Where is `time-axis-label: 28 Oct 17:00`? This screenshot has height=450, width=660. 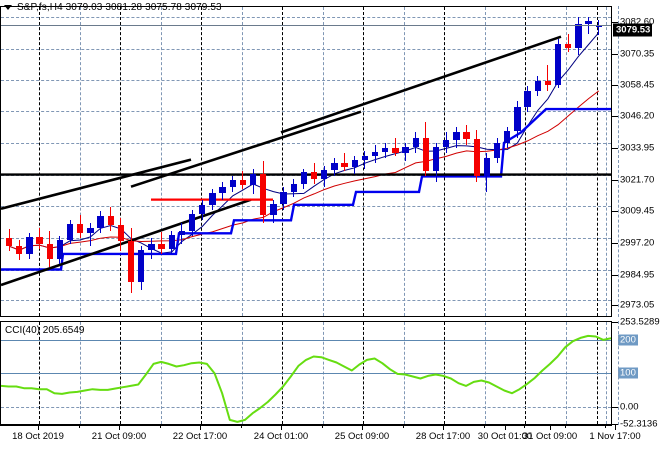
time-axis-label: 28 Oct 17:00 is located at coordinates (443, 436).